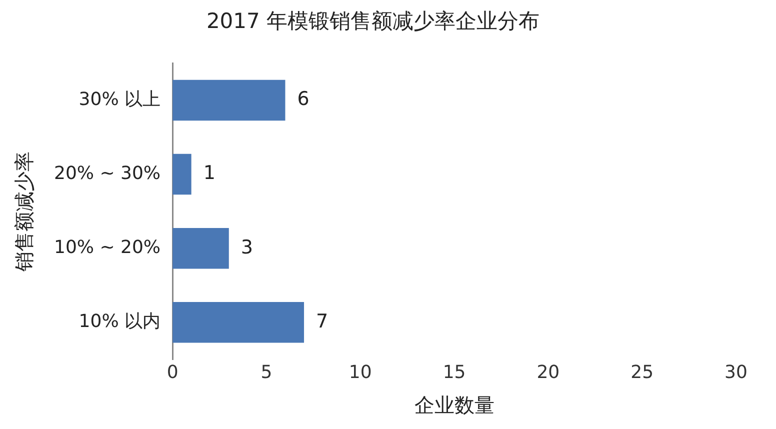  Describe the element at coordinates (107, 173) in the screenshot. I see `y-tick-label: 20% ~ 30%` at that location.